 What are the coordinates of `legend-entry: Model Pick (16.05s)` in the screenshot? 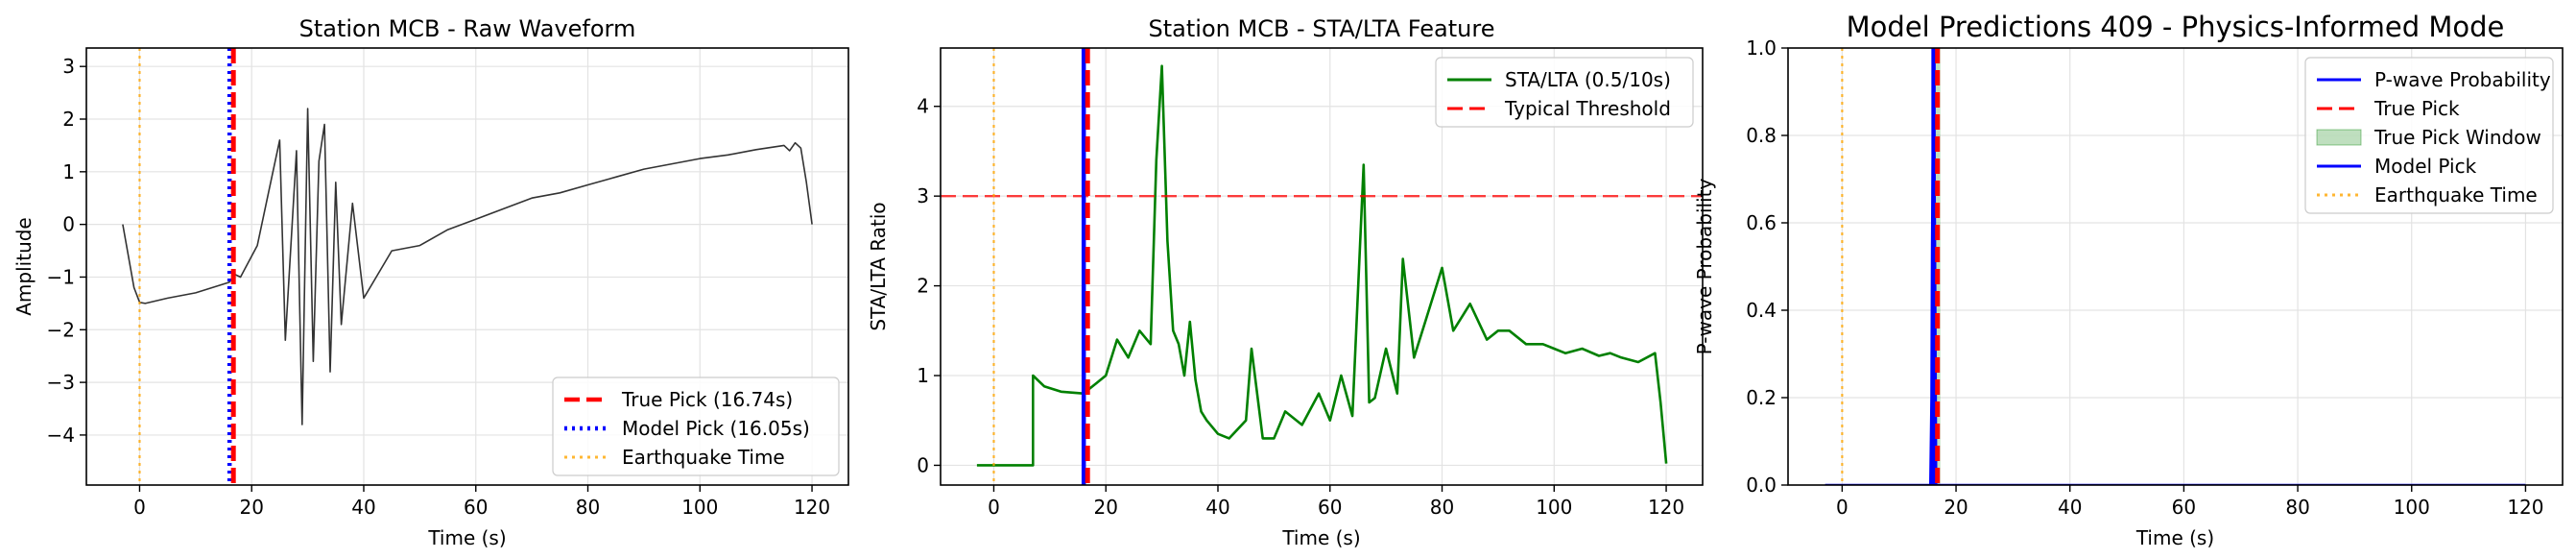 It's located at (687, 428).